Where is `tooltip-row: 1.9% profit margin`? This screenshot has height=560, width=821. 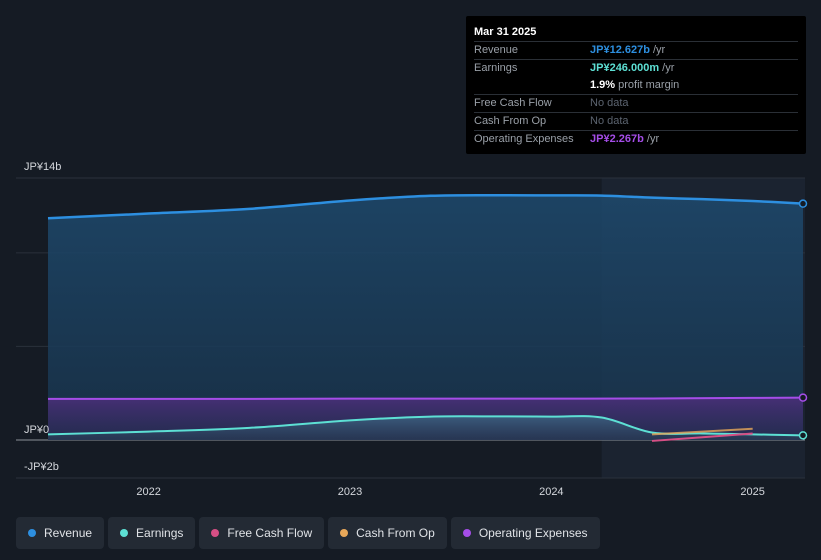 tooltip-row: 1.9% profit margin is located at coordinates (636, 85).